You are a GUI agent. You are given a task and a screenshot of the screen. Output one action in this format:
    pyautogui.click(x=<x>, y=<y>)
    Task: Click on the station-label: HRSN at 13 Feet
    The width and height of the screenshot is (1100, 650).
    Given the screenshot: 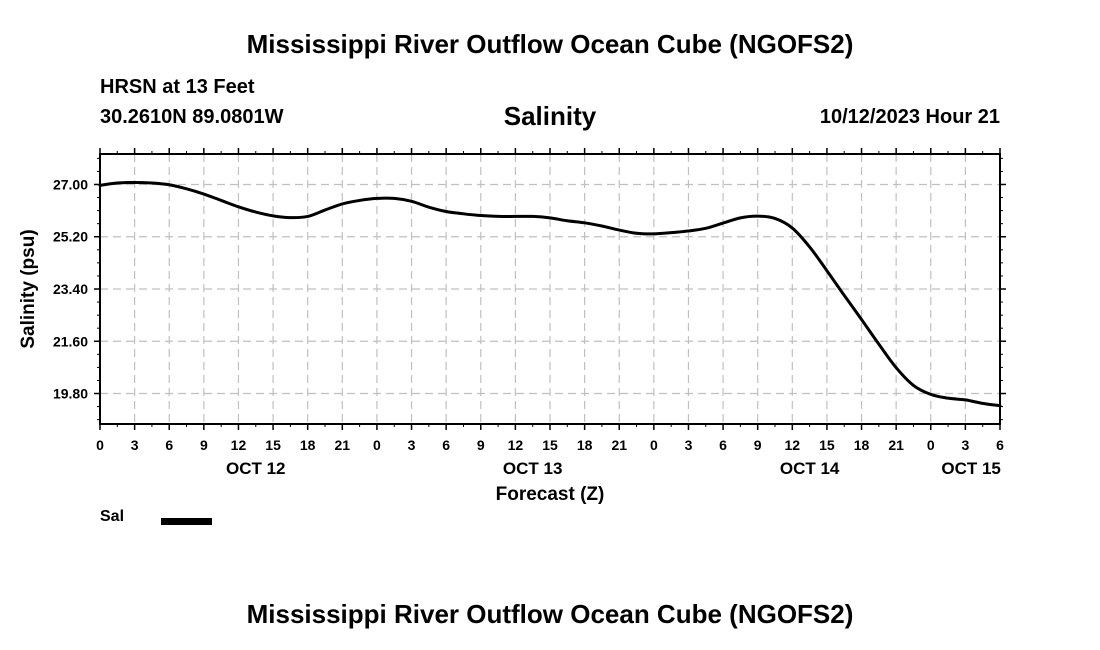 What is the action you would take?
    pyautogui.click(x=177, y=87)
    